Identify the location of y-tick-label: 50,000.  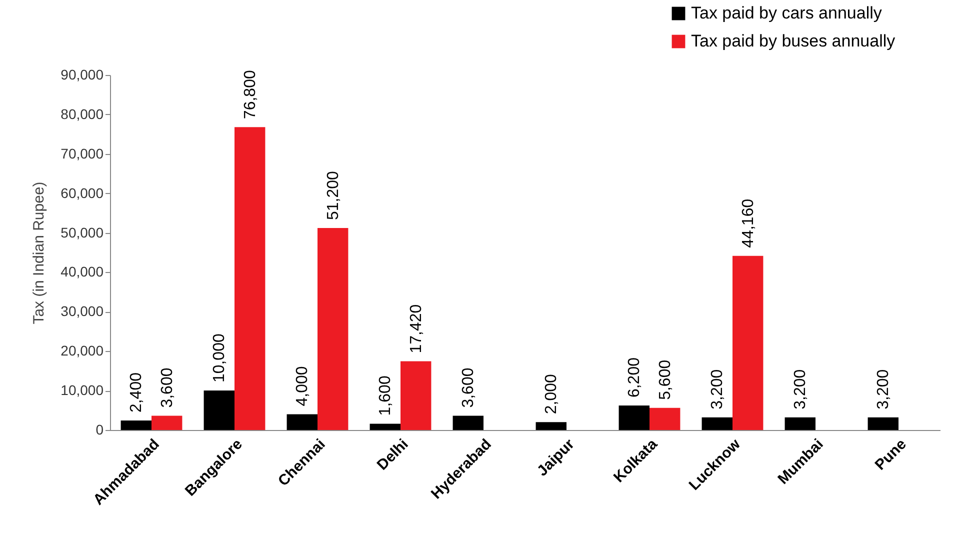
(82, 232).